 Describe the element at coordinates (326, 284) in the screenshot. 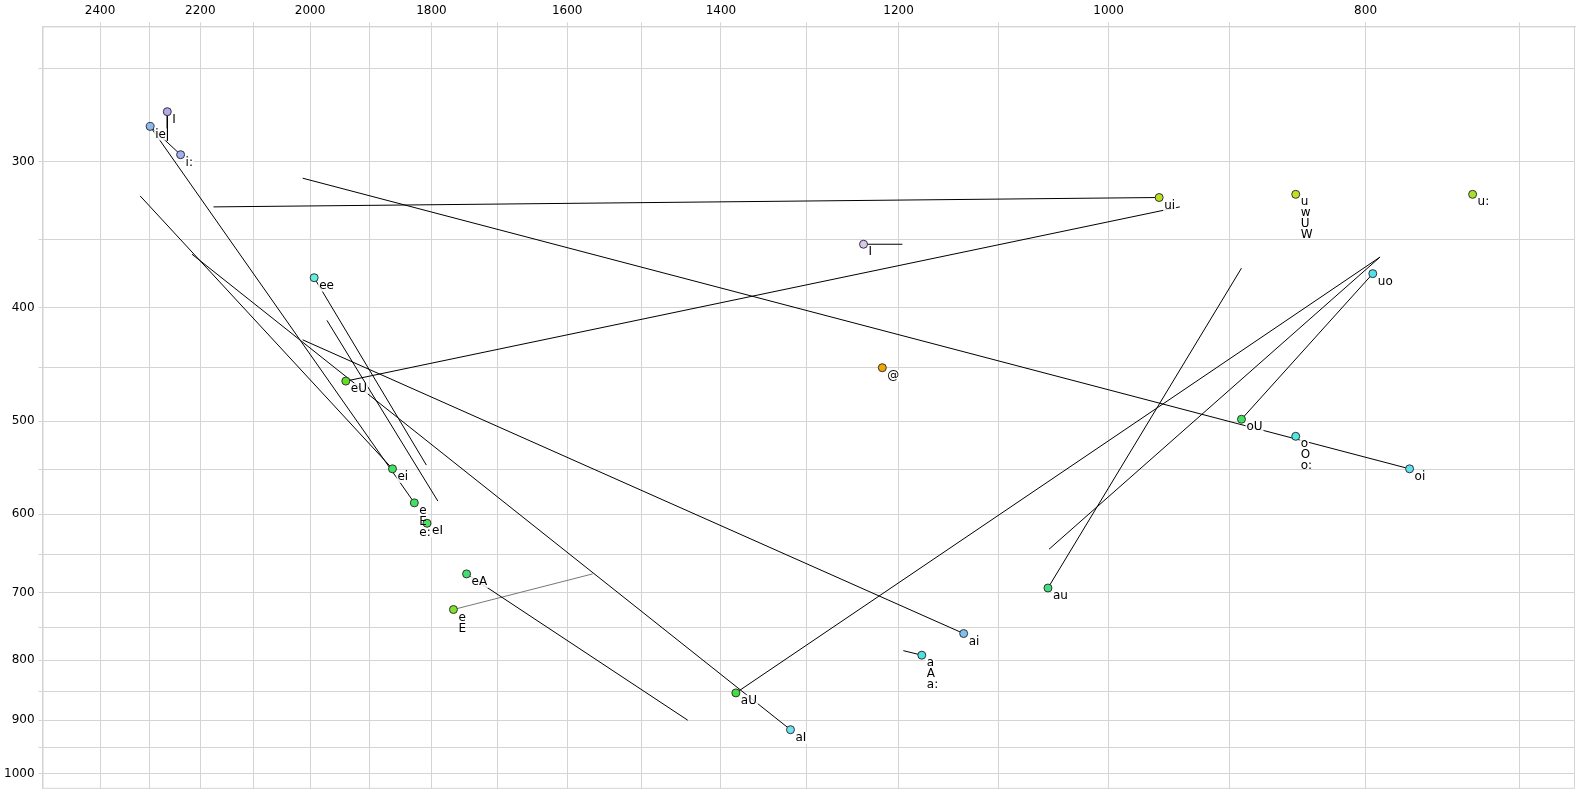

I see `annotation: ee` at that location.